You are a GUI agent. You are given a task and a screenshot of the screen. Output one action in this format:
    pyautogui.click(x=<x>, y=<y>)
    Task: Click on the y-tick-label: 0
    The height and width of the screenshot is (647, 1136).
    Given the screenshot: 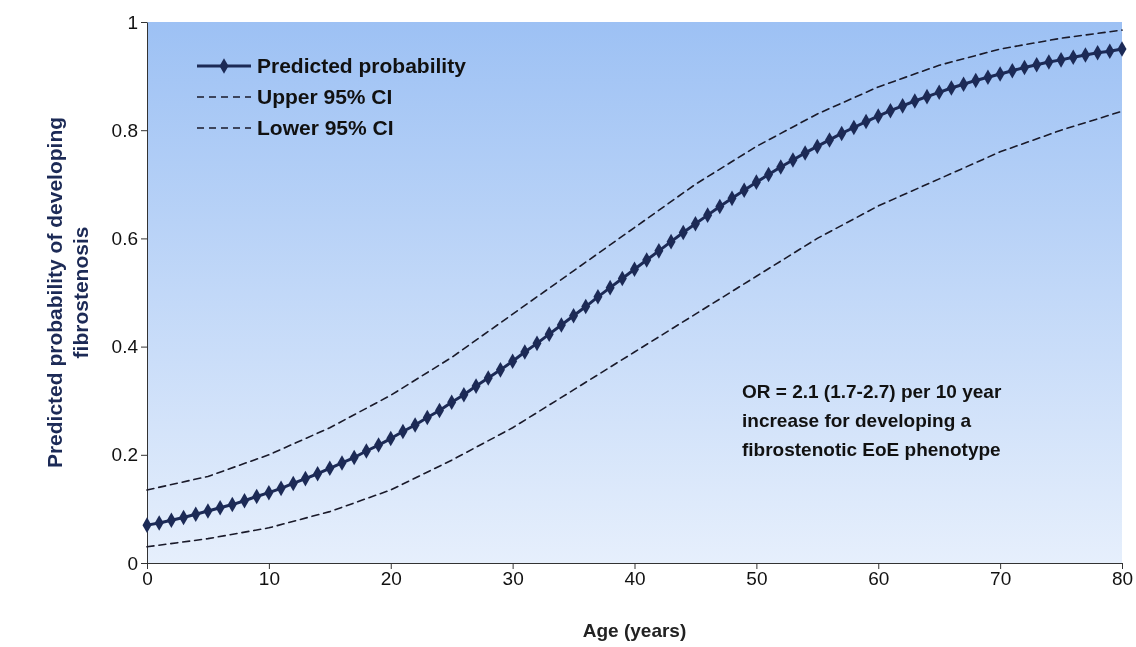 What is the action you would take?
    pyautogui.click(x=132, y=563)
    